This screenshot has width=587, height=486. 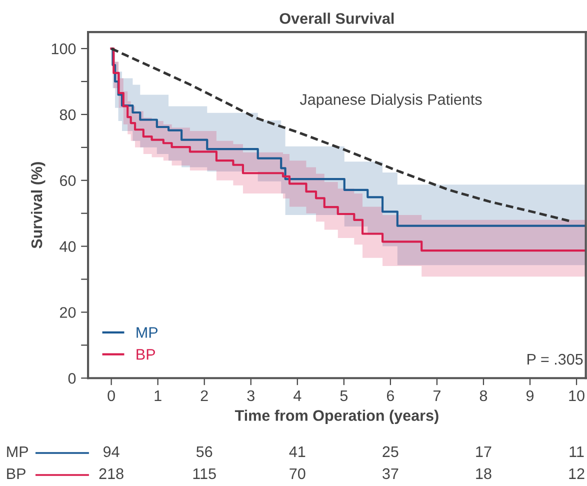 I want to click on series-label: Japanese Dialysis Patients, so click(x=391, y=101).